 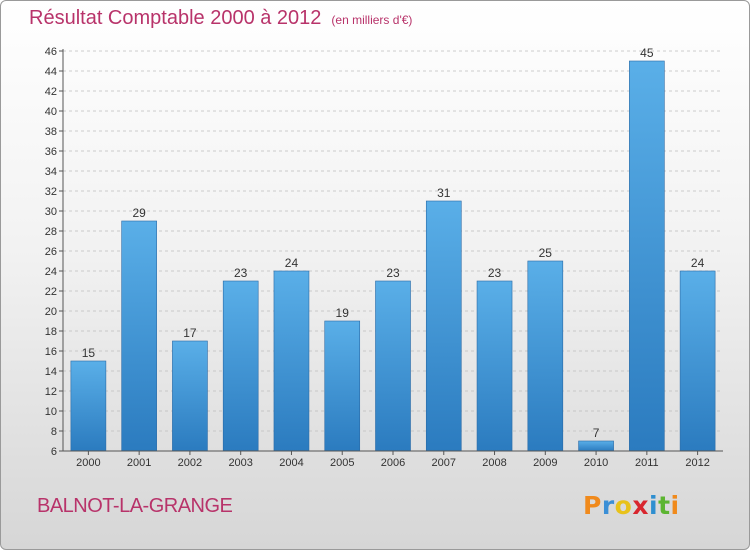 What do you see at coordinates (640, 505) in the screenshot?
I see `logo-letter: x` at bounding box center [640, 505].